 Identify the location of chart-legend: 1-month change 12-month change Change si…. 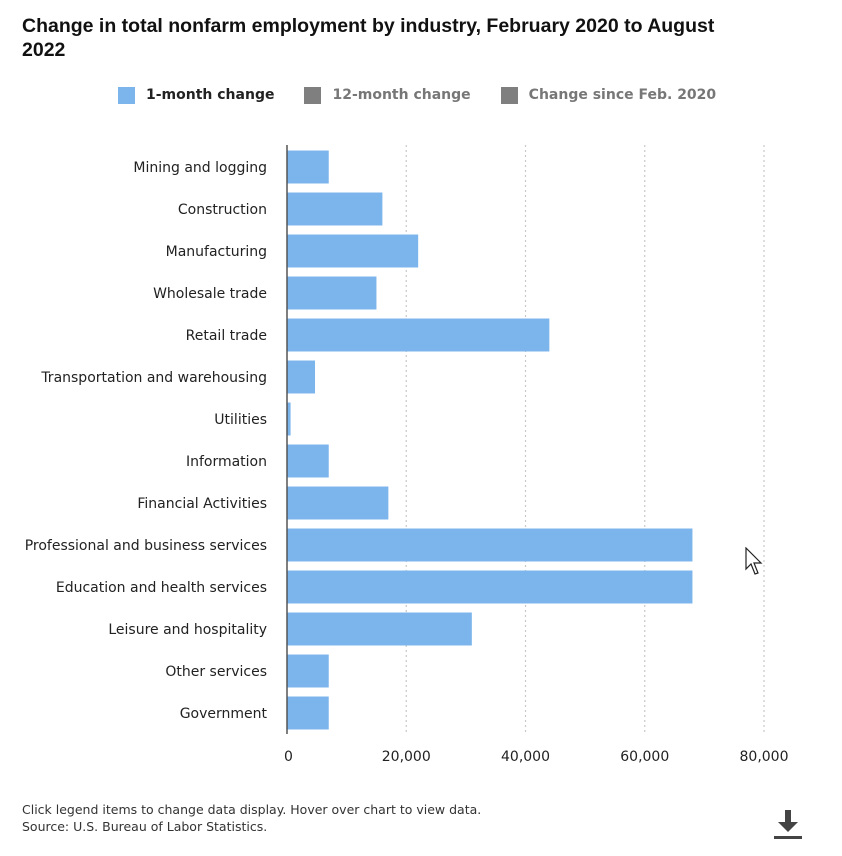
(432, 95).